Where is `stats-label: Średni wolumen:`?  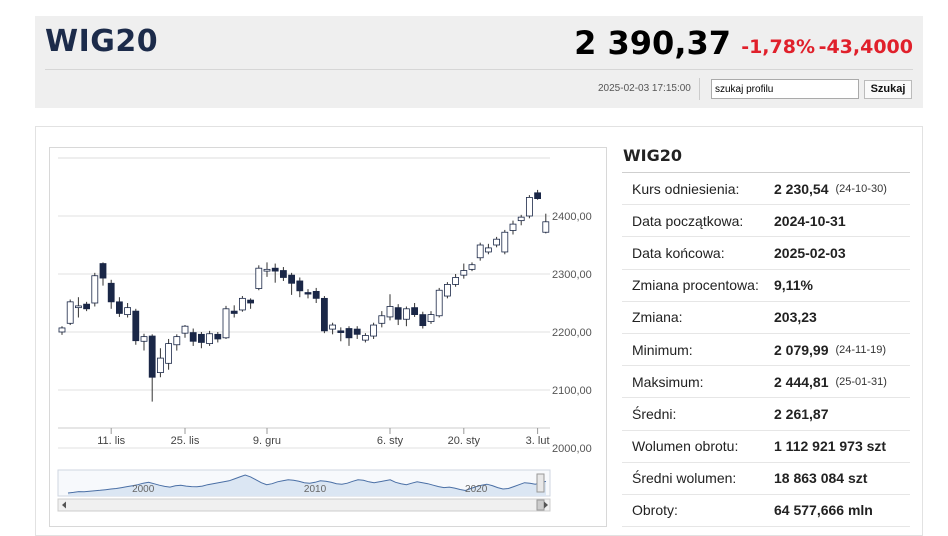 stats-label: Średni wolumen: is located at coordinates (684, 478).